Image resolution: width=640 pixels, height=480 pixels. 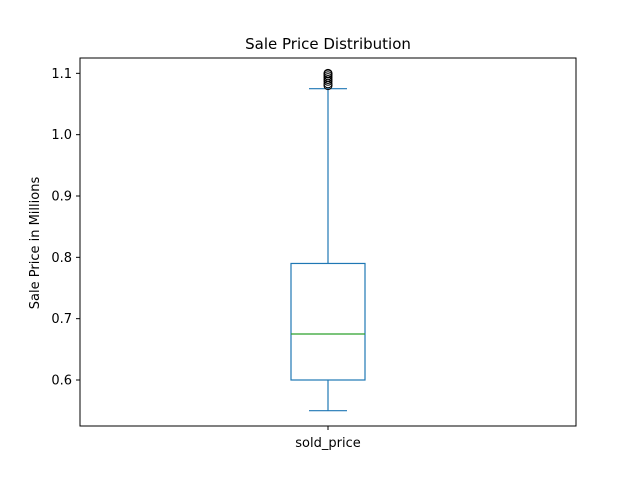 I want to click on y-tick-label: 1.1, so click(x=61, y=74).